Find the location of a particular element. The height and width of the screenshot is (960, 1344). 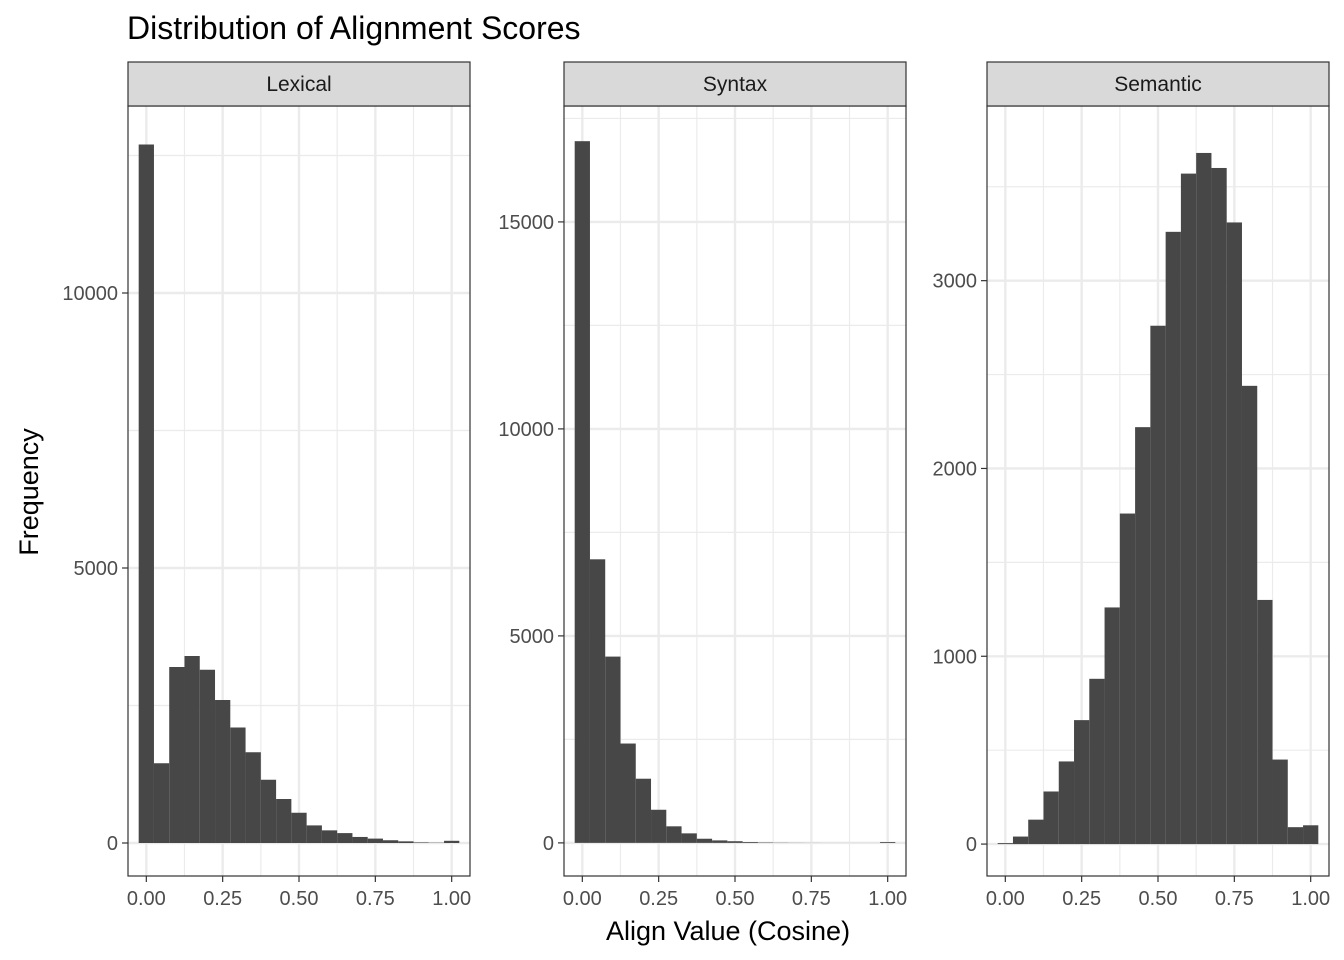

y-tick-label: 3000 is located at coordinates (955, 282).